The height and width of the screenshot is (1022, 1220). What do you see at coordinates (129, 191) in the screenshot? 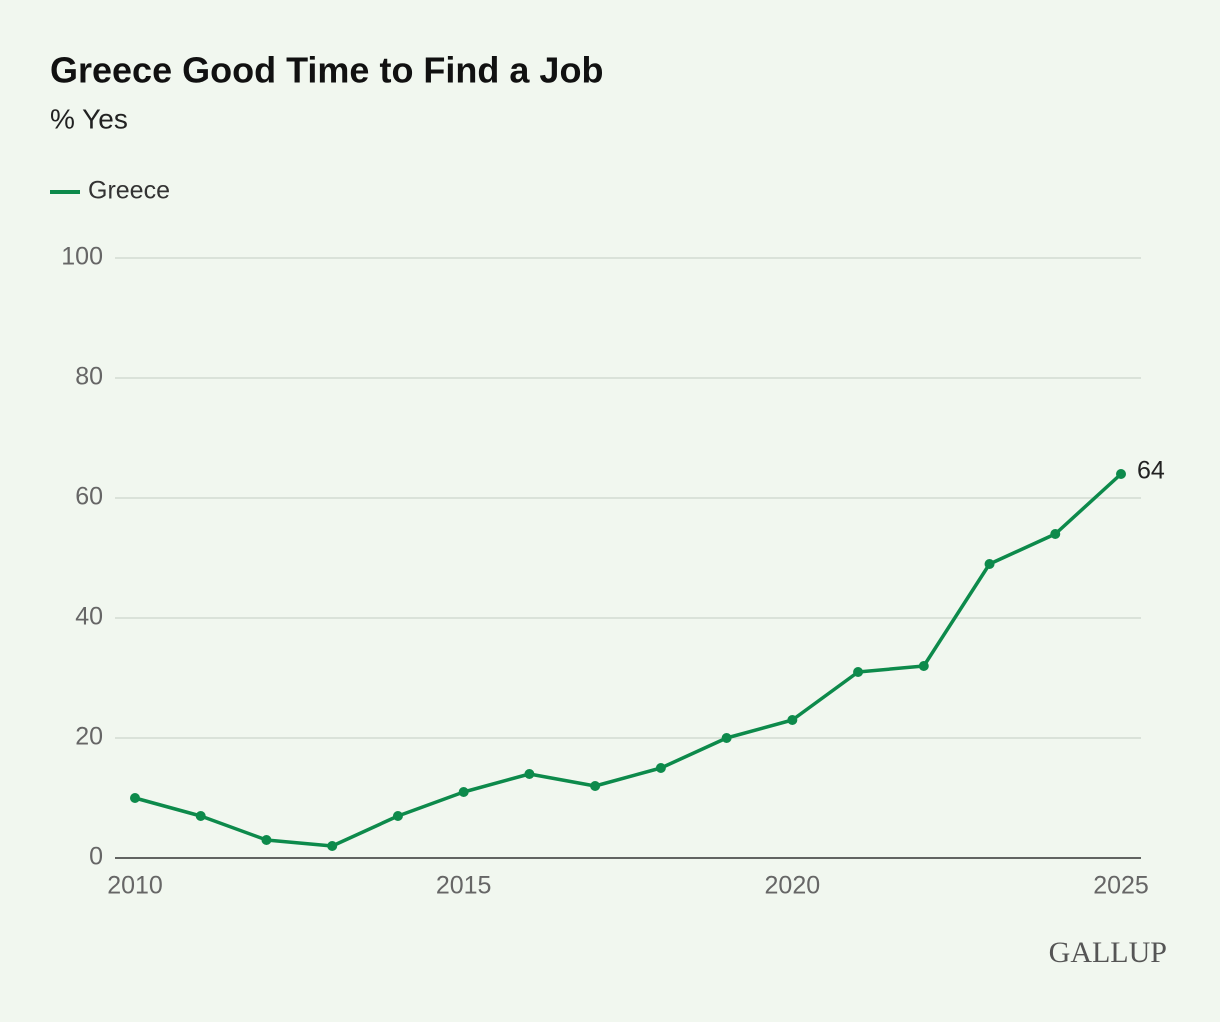
I see `legend-label: Greece` at bounding box center [129, 191].